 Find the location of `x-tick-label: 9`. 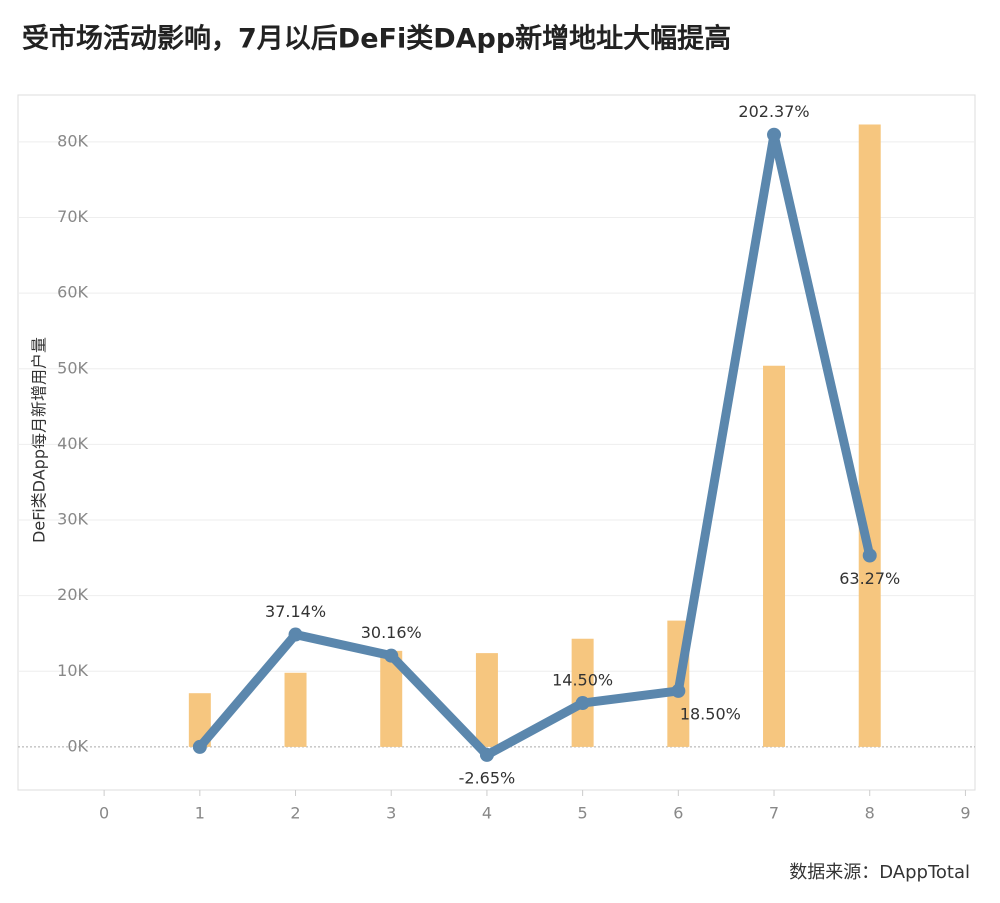

x-tick-label: 9 is located at coordinates (965, 813).